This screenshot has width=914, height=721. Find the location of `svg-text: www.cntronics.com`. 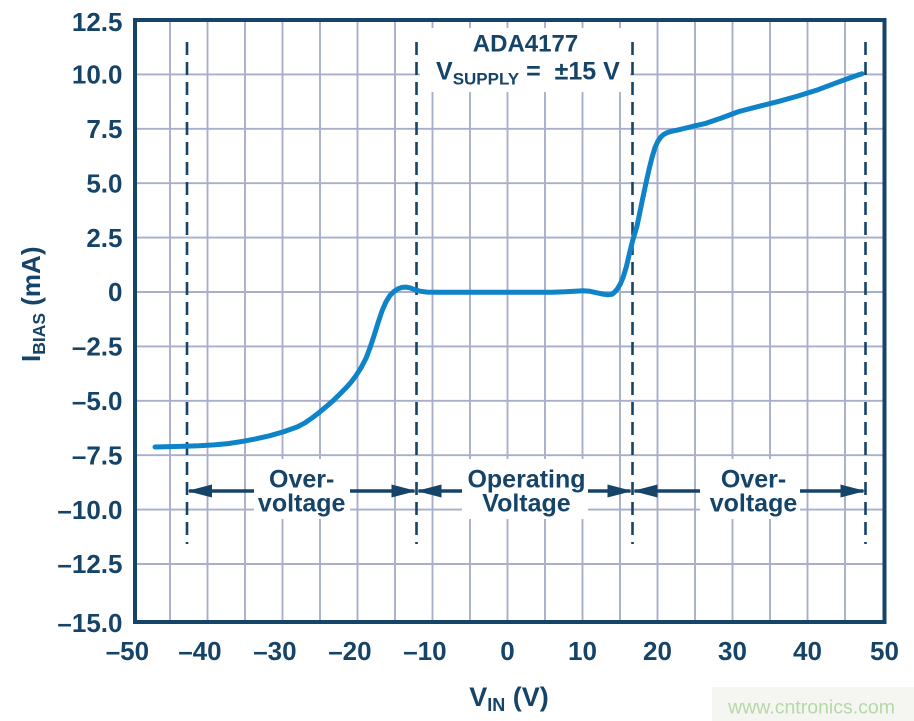

svg-text: www.cntronics.com is located at coordinates (811, 708).